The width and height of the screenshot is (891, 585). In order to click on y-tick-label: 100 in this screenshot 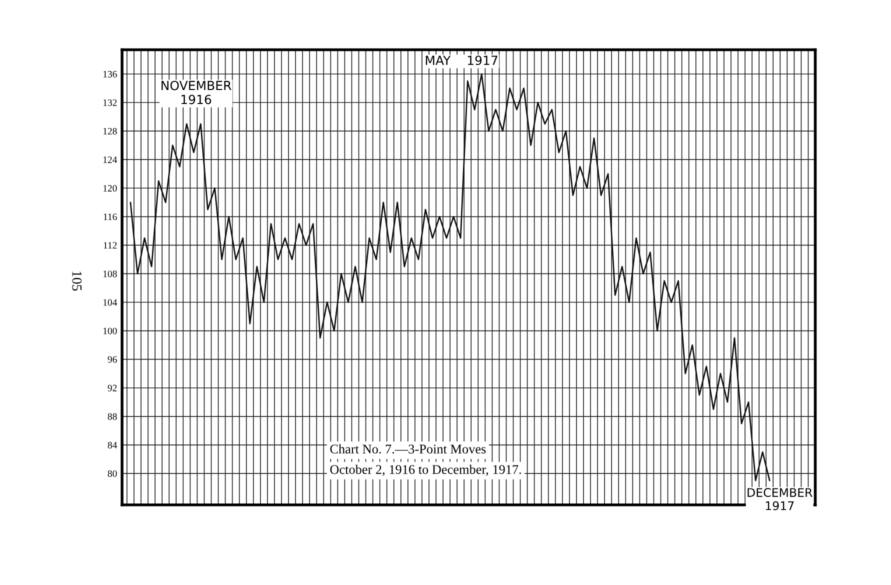, I will do `click(110, 331)`.